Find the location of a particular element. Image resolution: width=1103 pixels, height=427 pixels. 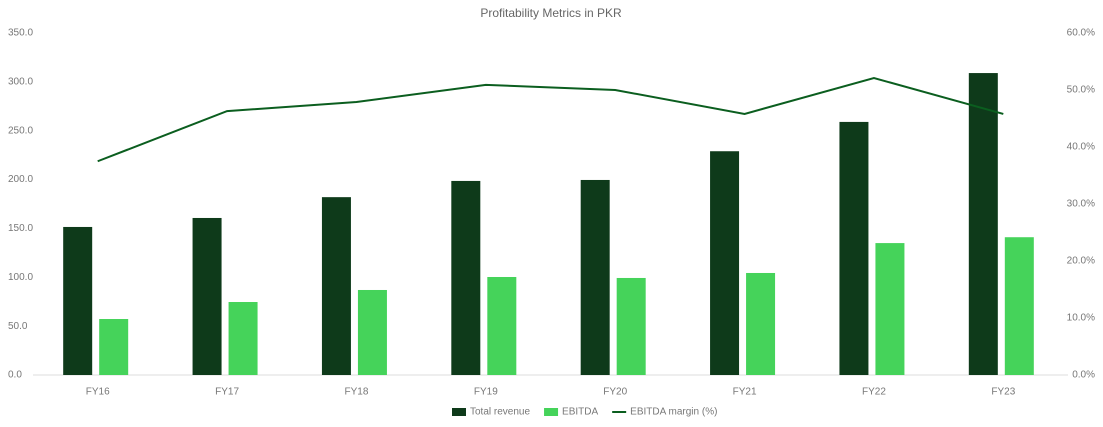

y-tick-label: 100.0 is located at coordinates (20, 277).